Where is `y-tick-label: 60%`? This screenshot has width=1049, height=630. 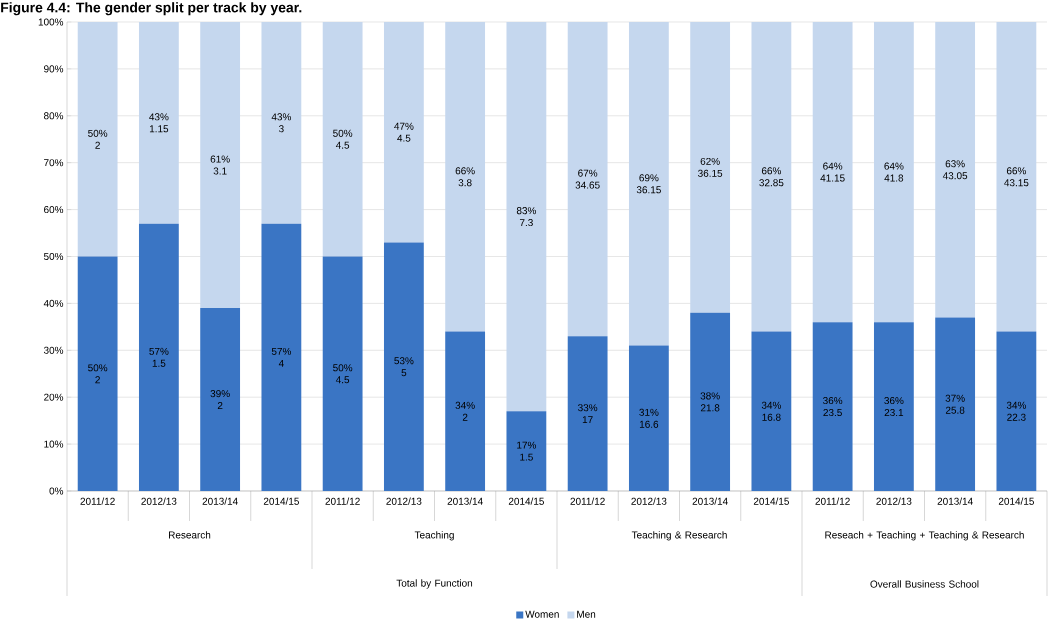 y-tick-label: 60% is located at coordinates (54, 210).